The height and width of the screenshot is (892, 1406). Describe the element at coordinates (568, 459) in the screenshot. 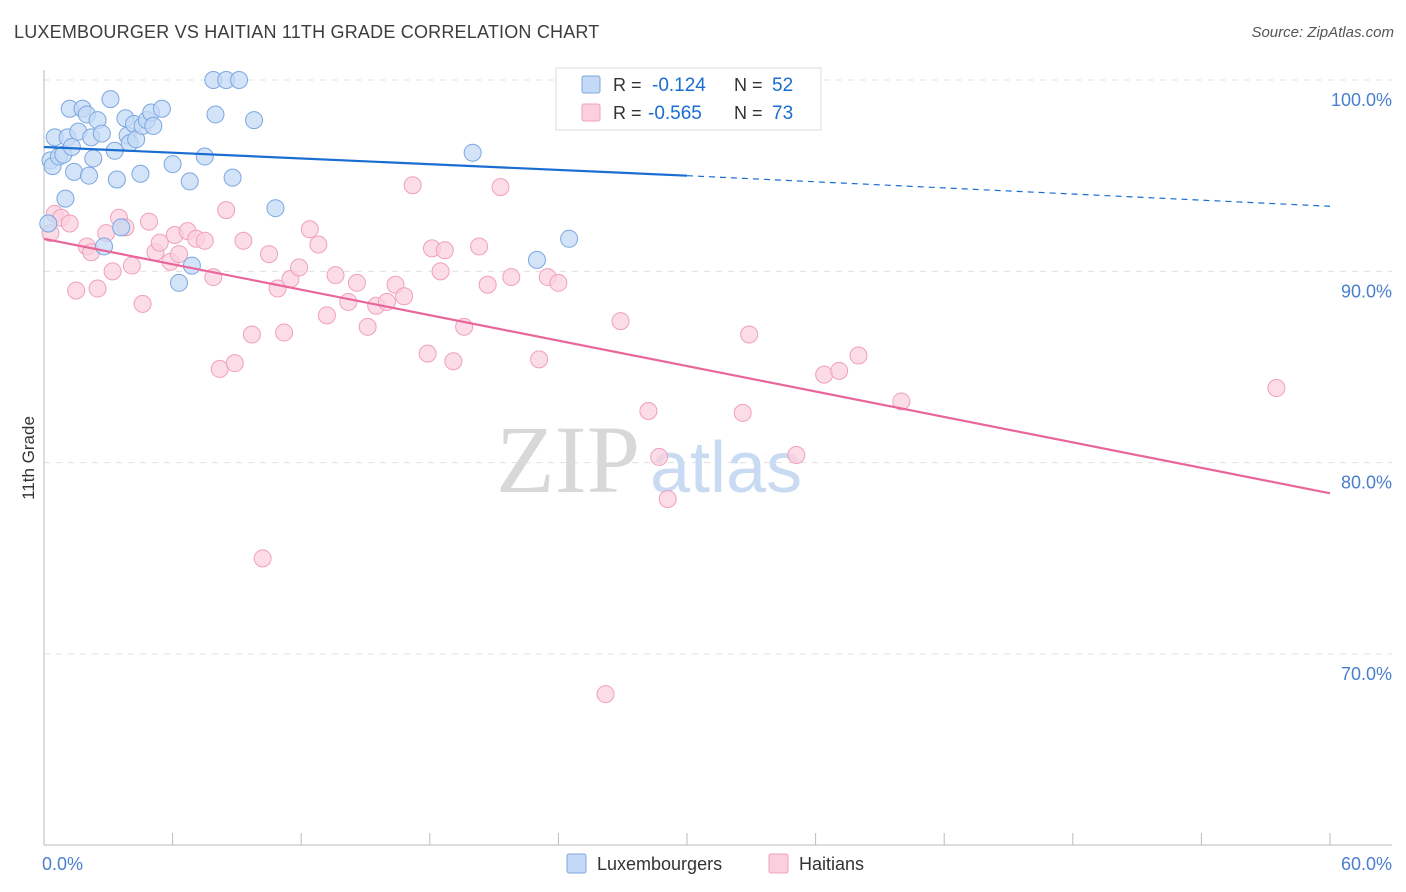

I see `watermark-zip: ZIP` at that location.